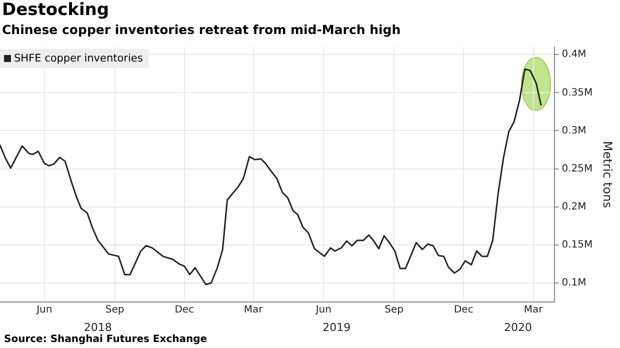 This screenshot has width=620, height=348. What do you see at coordinates (98, 327) in the screenshot?
I see `x2-tick-label: 2018` at bounding box center [98, 327].